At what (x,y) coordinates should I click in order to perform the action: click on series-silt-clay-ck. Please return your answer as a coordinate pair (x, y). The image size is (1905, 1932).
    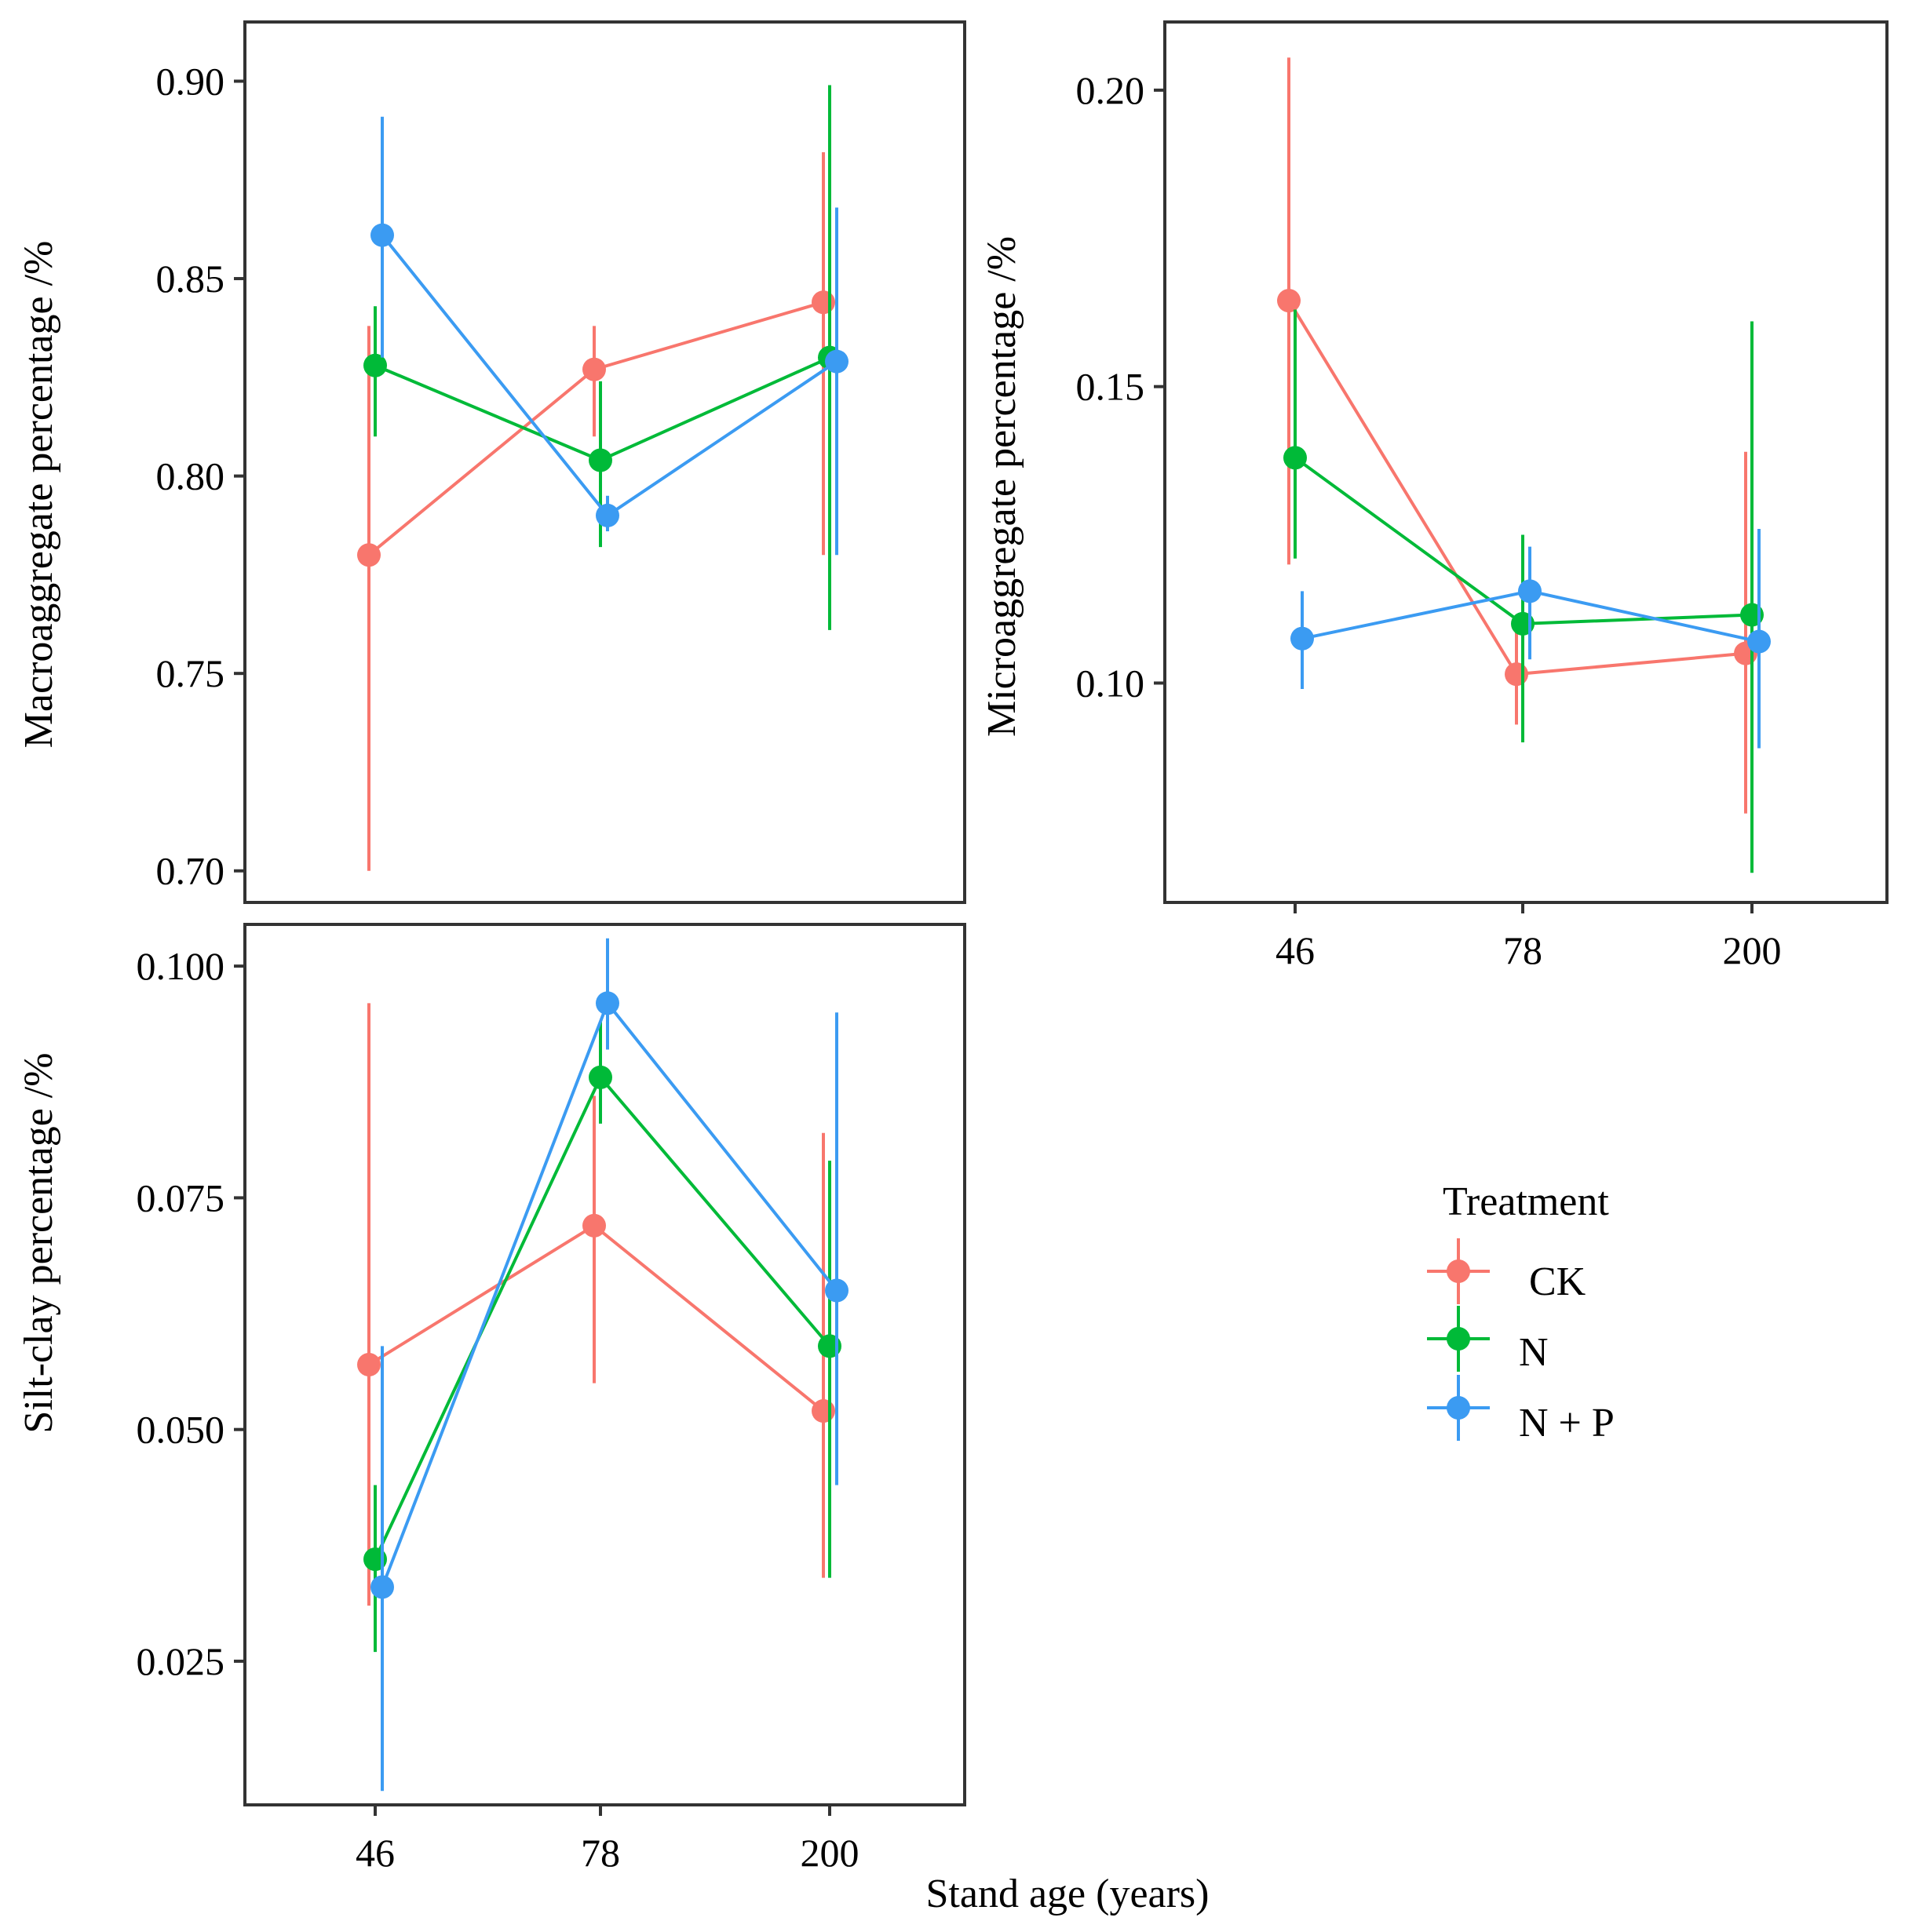
    Looking at the image, I should click on (596, 1304).